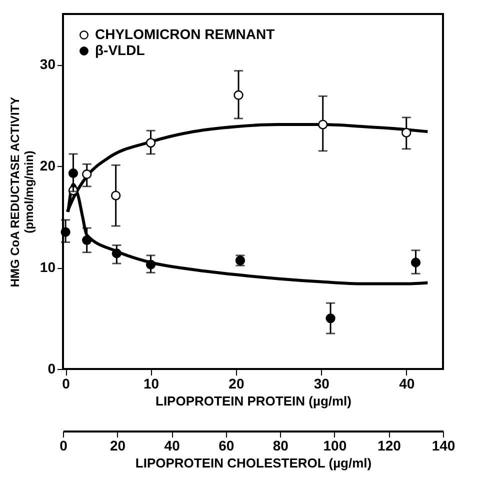  Describe the element at coordinates (48, 64) in the screenshot. I see `y-tick-label: 30` at that location.